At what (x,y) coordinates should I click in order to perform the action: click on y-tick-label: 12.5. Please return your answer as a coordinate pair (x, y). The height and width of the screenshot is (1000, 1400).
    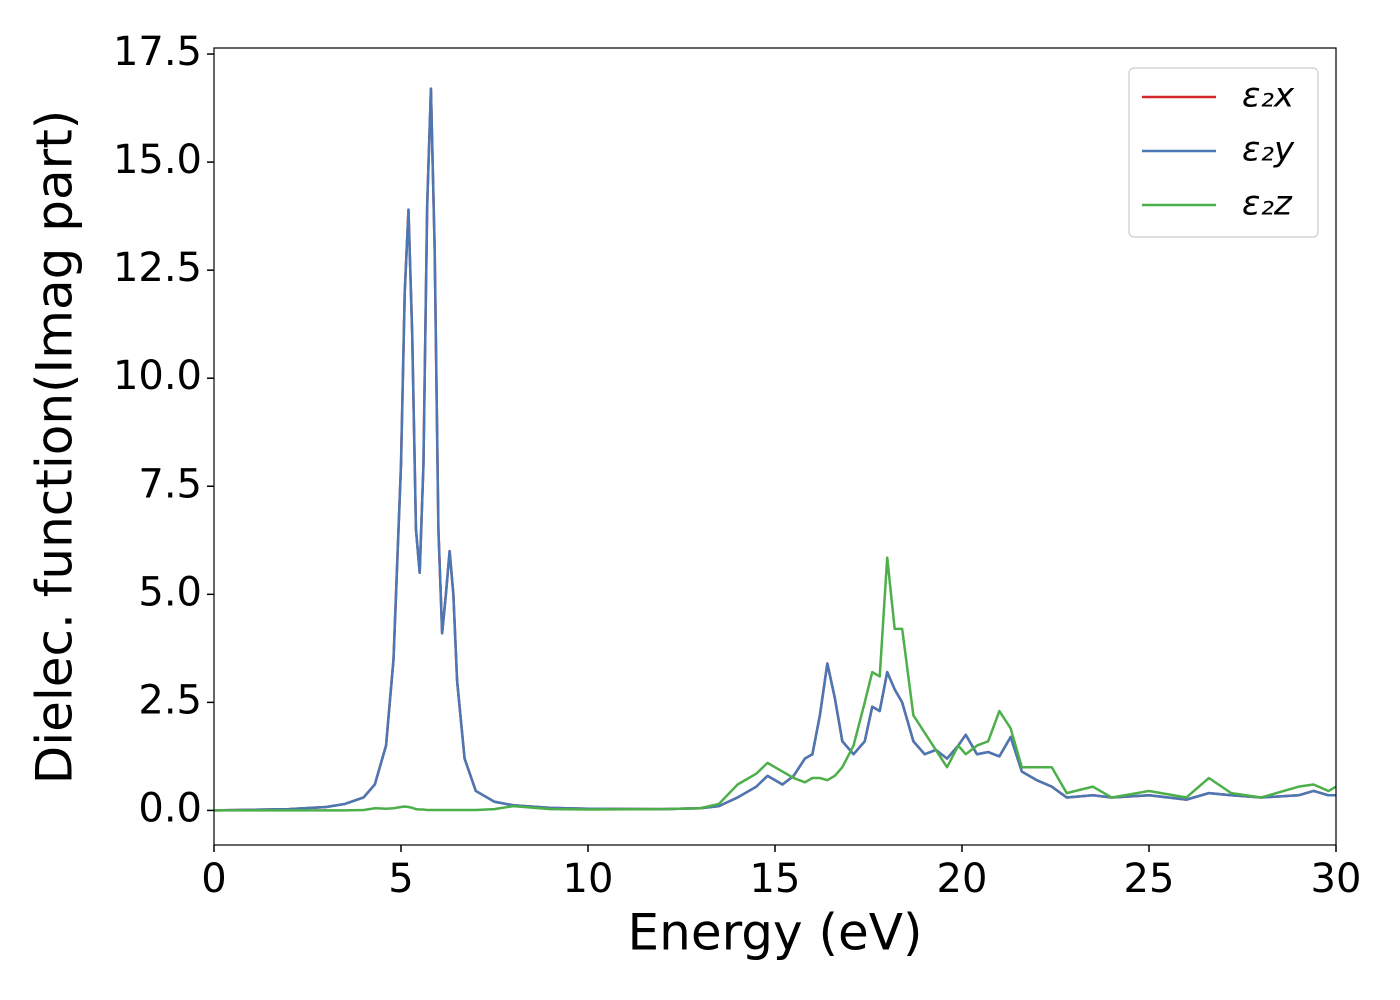
    Looking at the image, I should click on (157, 268).